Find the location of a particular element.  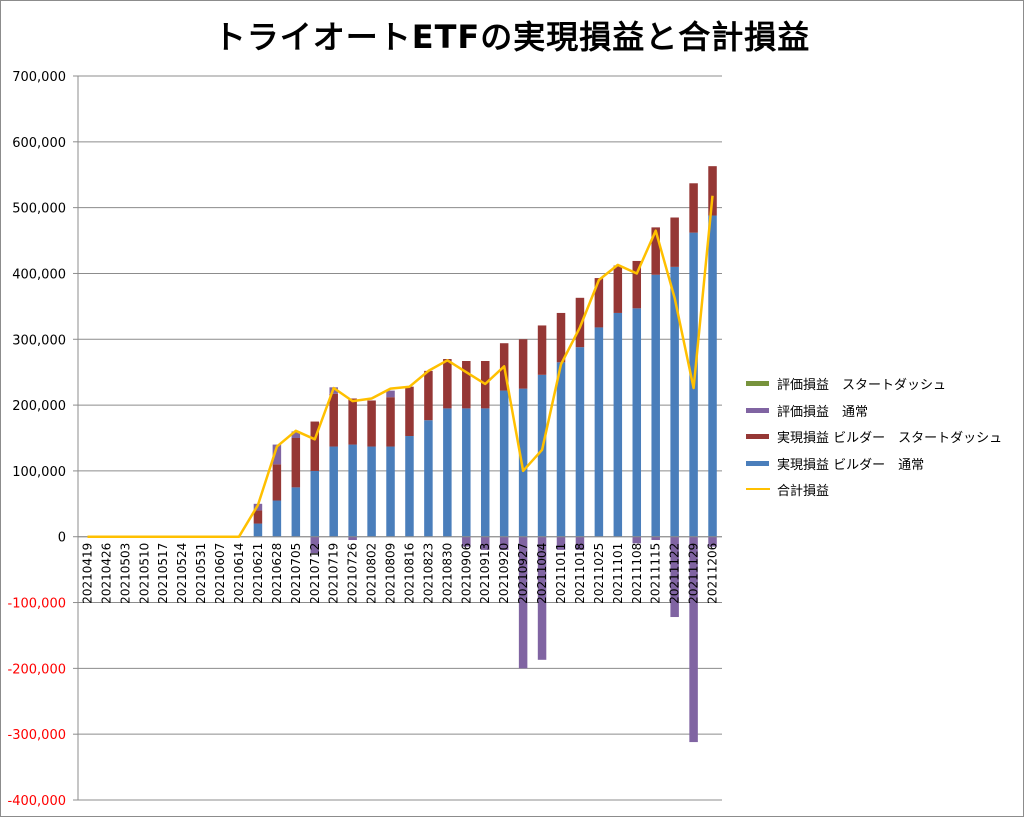

x-tick-label: 20210503 is located at coordinates (125, 573).